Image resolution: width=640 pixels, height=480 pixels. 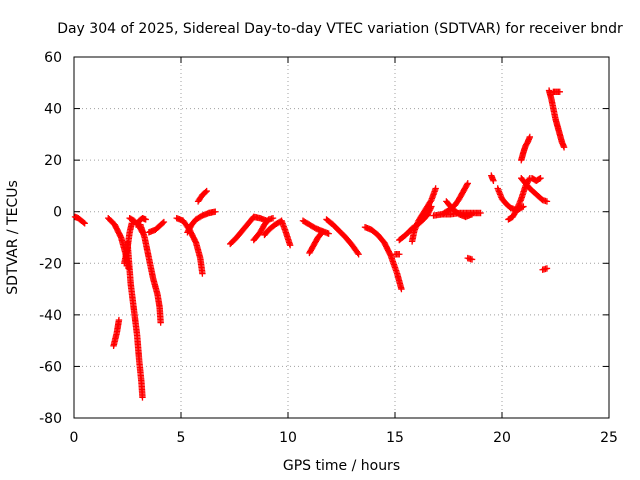 What do you see at coordinates (288, 438) in the screenshot?
I see `x-tick-label: 10` at bounding box center [288, 438].